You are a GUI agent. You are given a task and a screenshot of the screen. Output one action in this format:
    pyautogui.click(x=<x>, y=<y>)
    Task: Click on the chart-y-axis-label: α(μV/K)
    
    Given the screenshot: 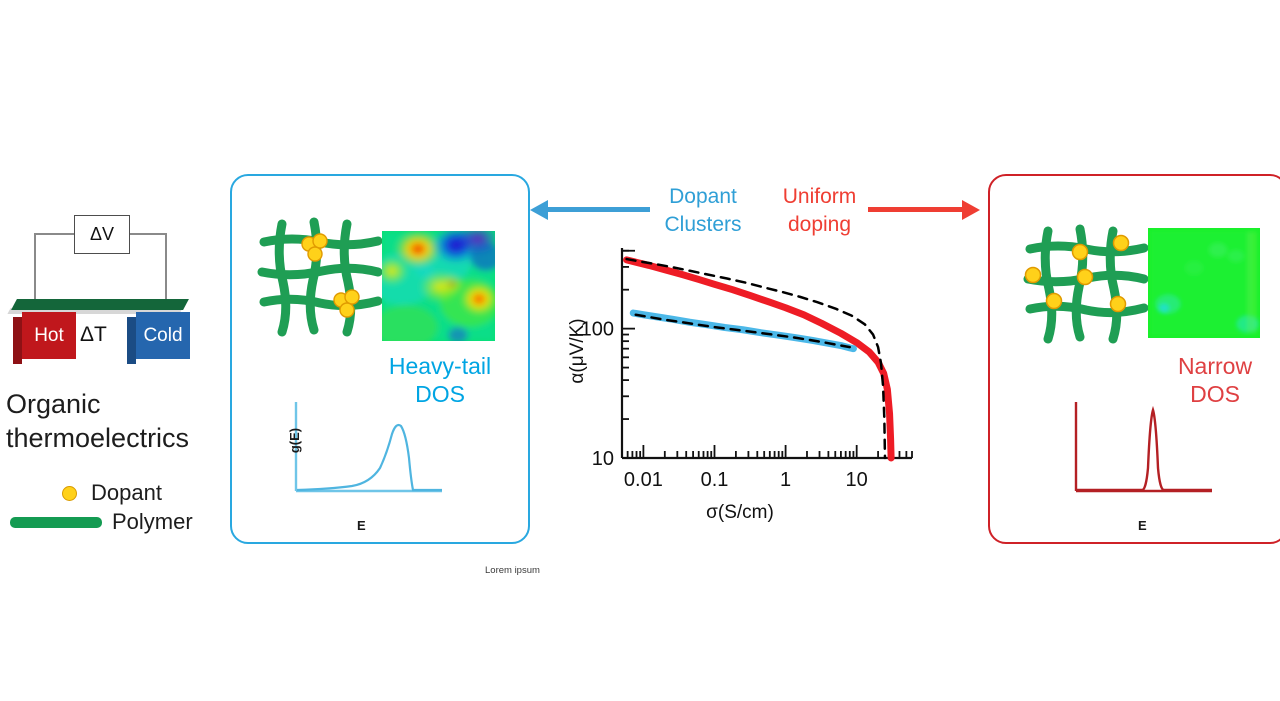 What is the action you would take?
    pyautogui.click(x=577, y=351)
    